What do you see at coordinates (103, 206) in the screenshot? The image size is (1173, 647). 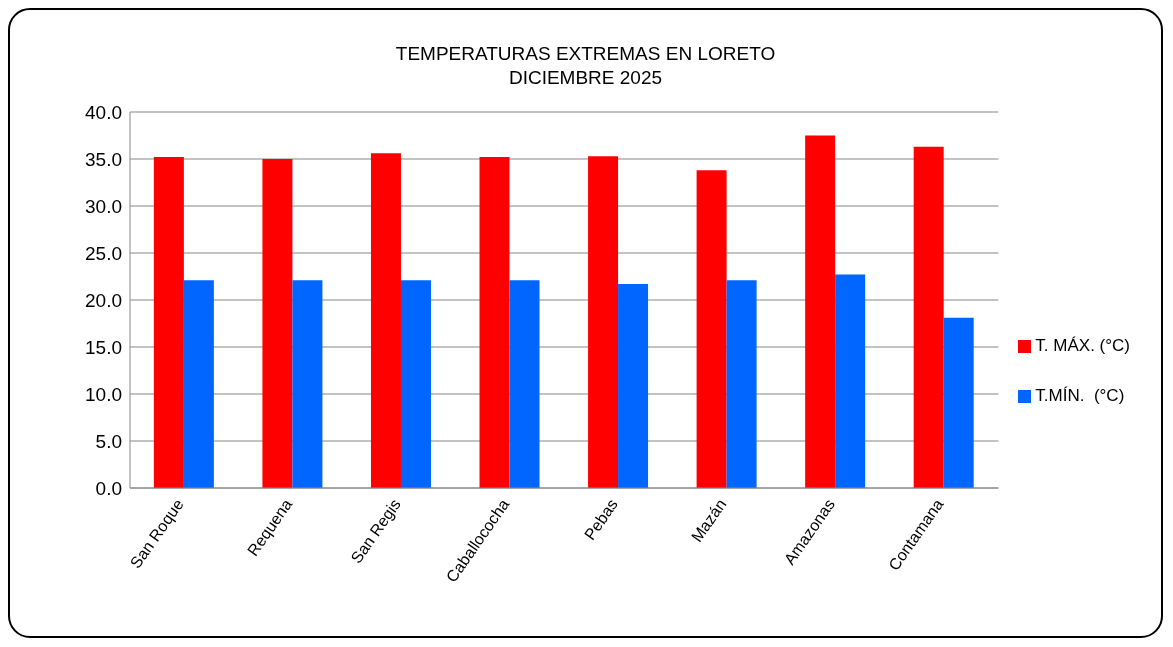 I see `y-tick-label: 30.0` at bounding box center [103, 206].